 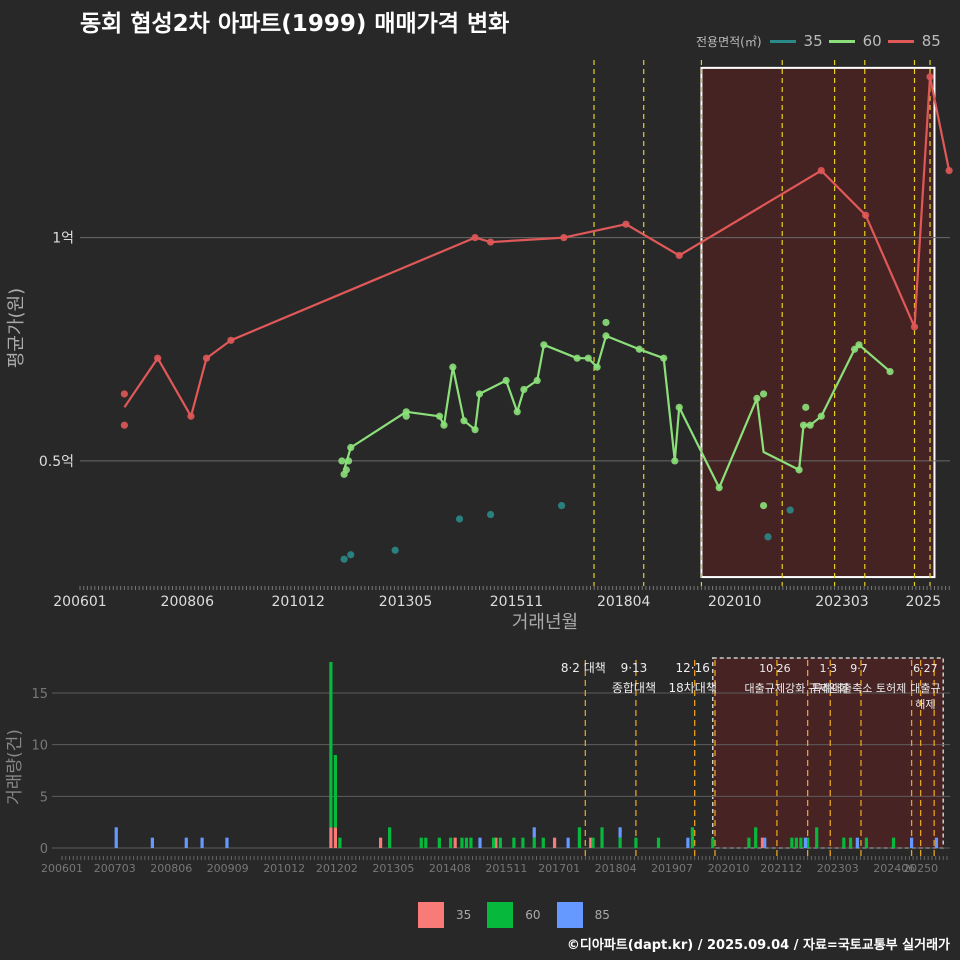 What do you see at coordinates (827, 753) in the screenshot?
I see `volume-highlight-region` at bounding box center [827, 753].